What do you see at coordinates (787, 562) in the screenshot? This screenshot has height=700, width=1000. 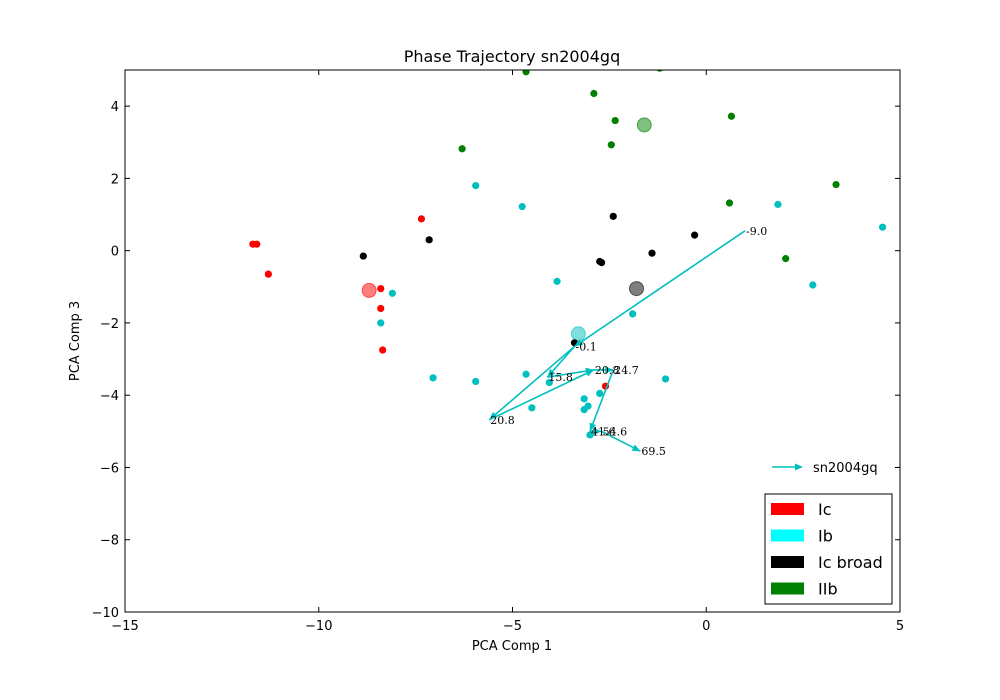 I see `legend-swatch-ic-broad` at bounding box center [787, 562].